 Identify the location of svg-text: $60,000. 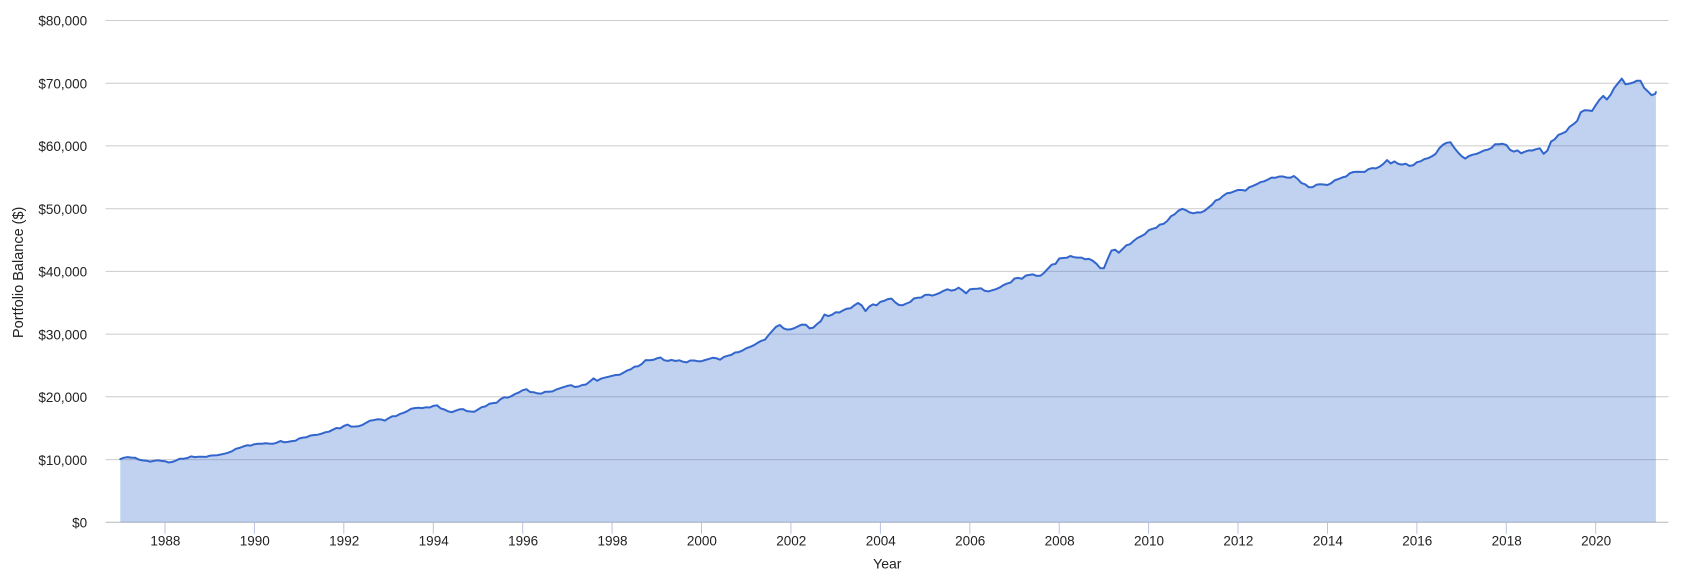
(62, 146).